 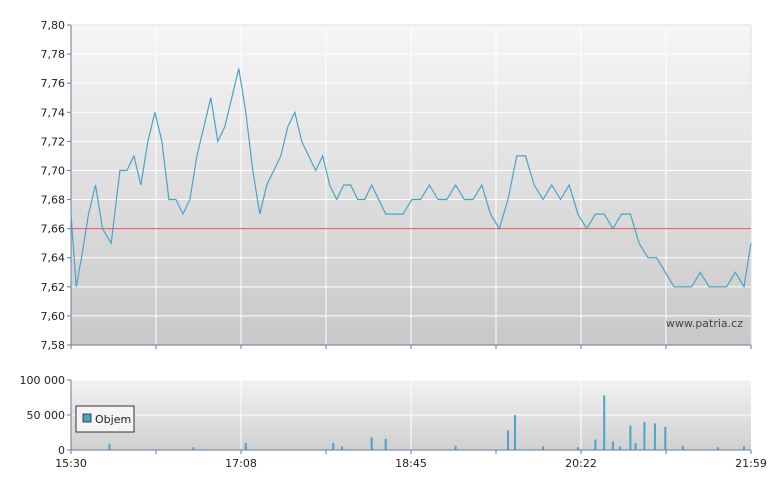 What do you see at coordinates (113, 419) in the screenshot?
I see `legend-label: Objem` at bounding box center [113, 419].